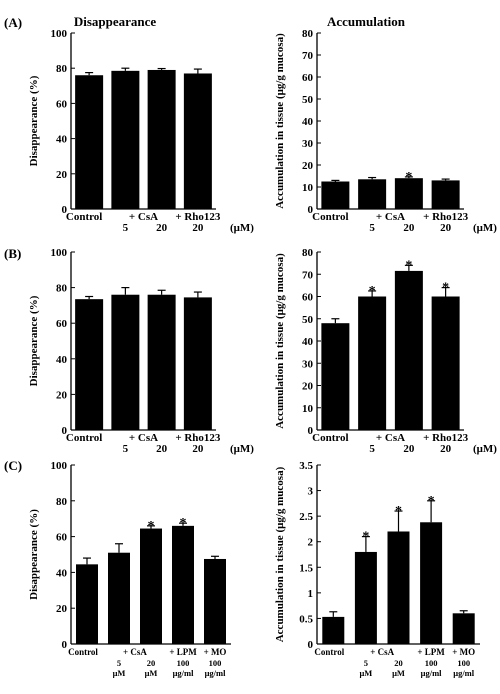 The height and width of the screenshot is (694, 500). What do you see at coordinates (59, 34) in the screenshot?
I see `y-tick-label-a-left-5: 100` at bounding box center [59, 34].